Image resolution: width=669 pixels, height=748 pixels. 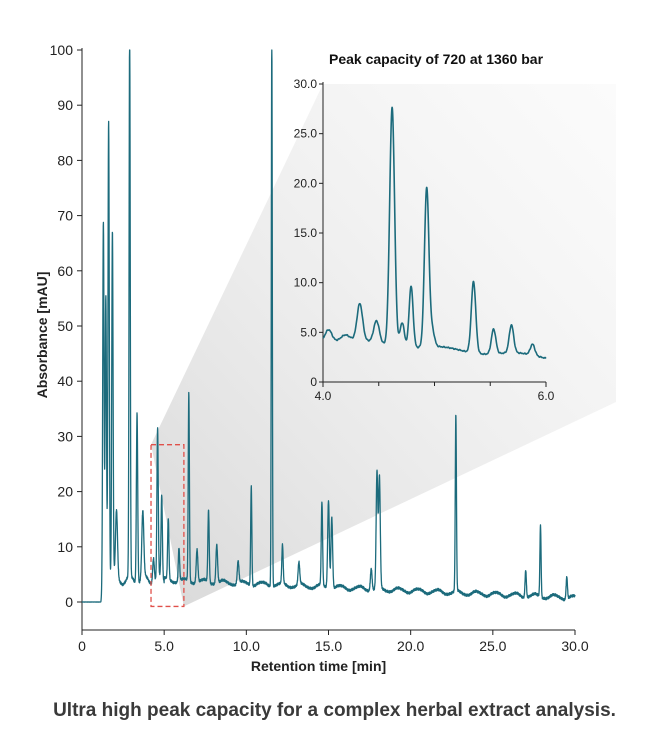 I want to click on y-tick-label: 70, so click(x=65, y=216).